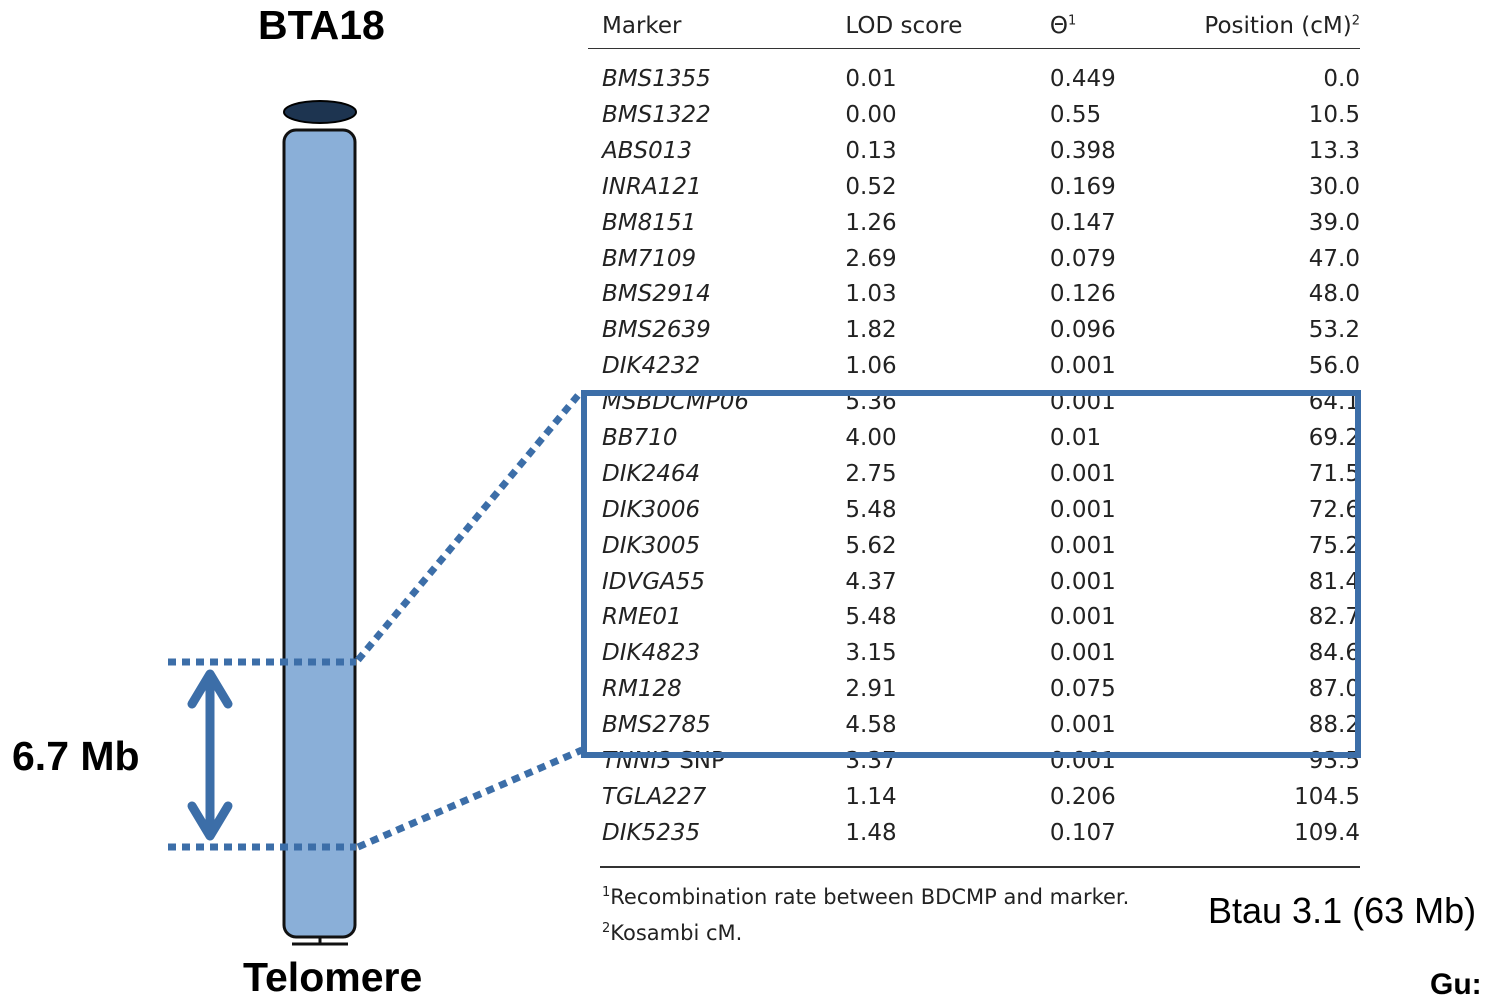  I want to click on table-row: BMS2639 1.82 0.096 53.2, so click(974, 330).